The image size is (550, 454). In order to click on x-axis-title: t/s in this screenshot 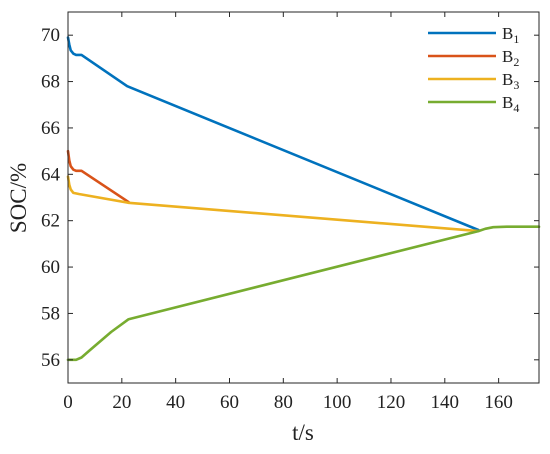, I will do `click(303, 432)`.